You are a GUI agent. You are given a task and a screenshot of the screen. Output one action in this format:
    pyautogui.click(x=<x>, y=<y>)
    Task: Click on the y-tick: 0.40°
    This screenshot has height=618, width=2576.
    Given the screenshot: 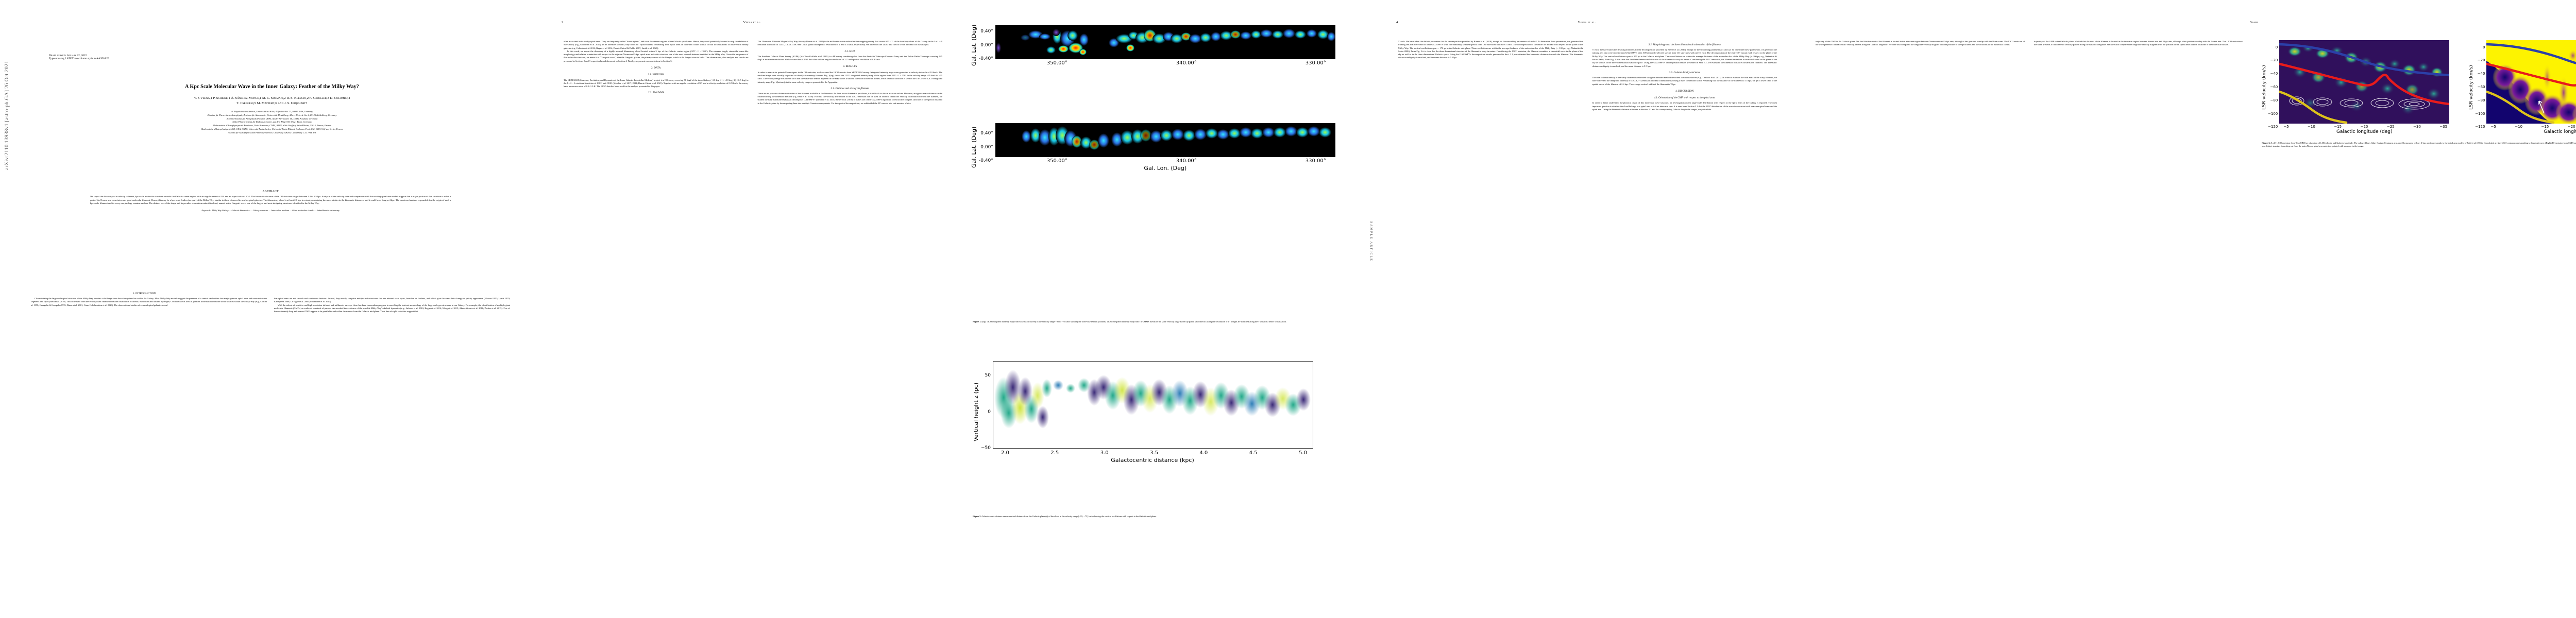 What is the action you would take?
    pyautogui.click(x=986, y=32)
    